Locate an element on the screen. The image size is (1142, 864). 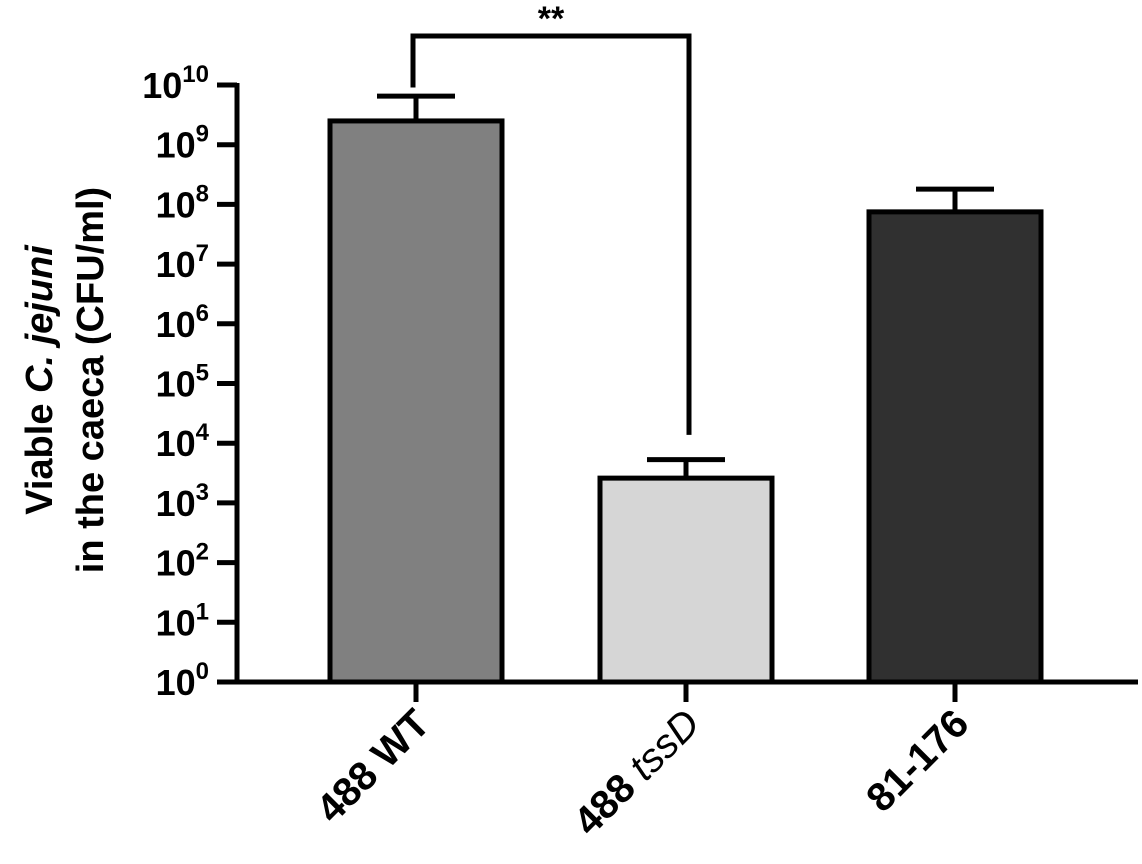
y-axis-label-line2: in the caeca (CFU/ml) is located at coordinates (91, 380).